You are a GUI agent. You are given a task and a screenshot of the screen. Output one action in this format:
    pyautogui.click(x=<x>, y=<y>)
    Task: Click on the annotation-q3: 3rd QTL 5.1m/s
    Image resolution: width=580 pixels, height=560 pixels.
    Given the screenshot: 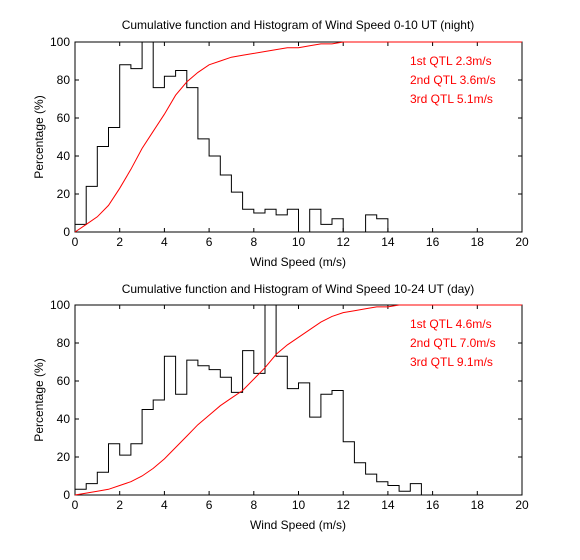 What is the action you would take?
    pyautogui.click(x=451, y=99)
    